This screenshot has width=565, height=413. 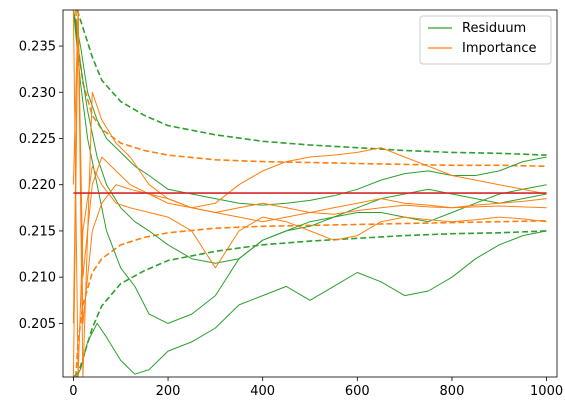 I want to click on legend-box, so click(x=485, y=40).